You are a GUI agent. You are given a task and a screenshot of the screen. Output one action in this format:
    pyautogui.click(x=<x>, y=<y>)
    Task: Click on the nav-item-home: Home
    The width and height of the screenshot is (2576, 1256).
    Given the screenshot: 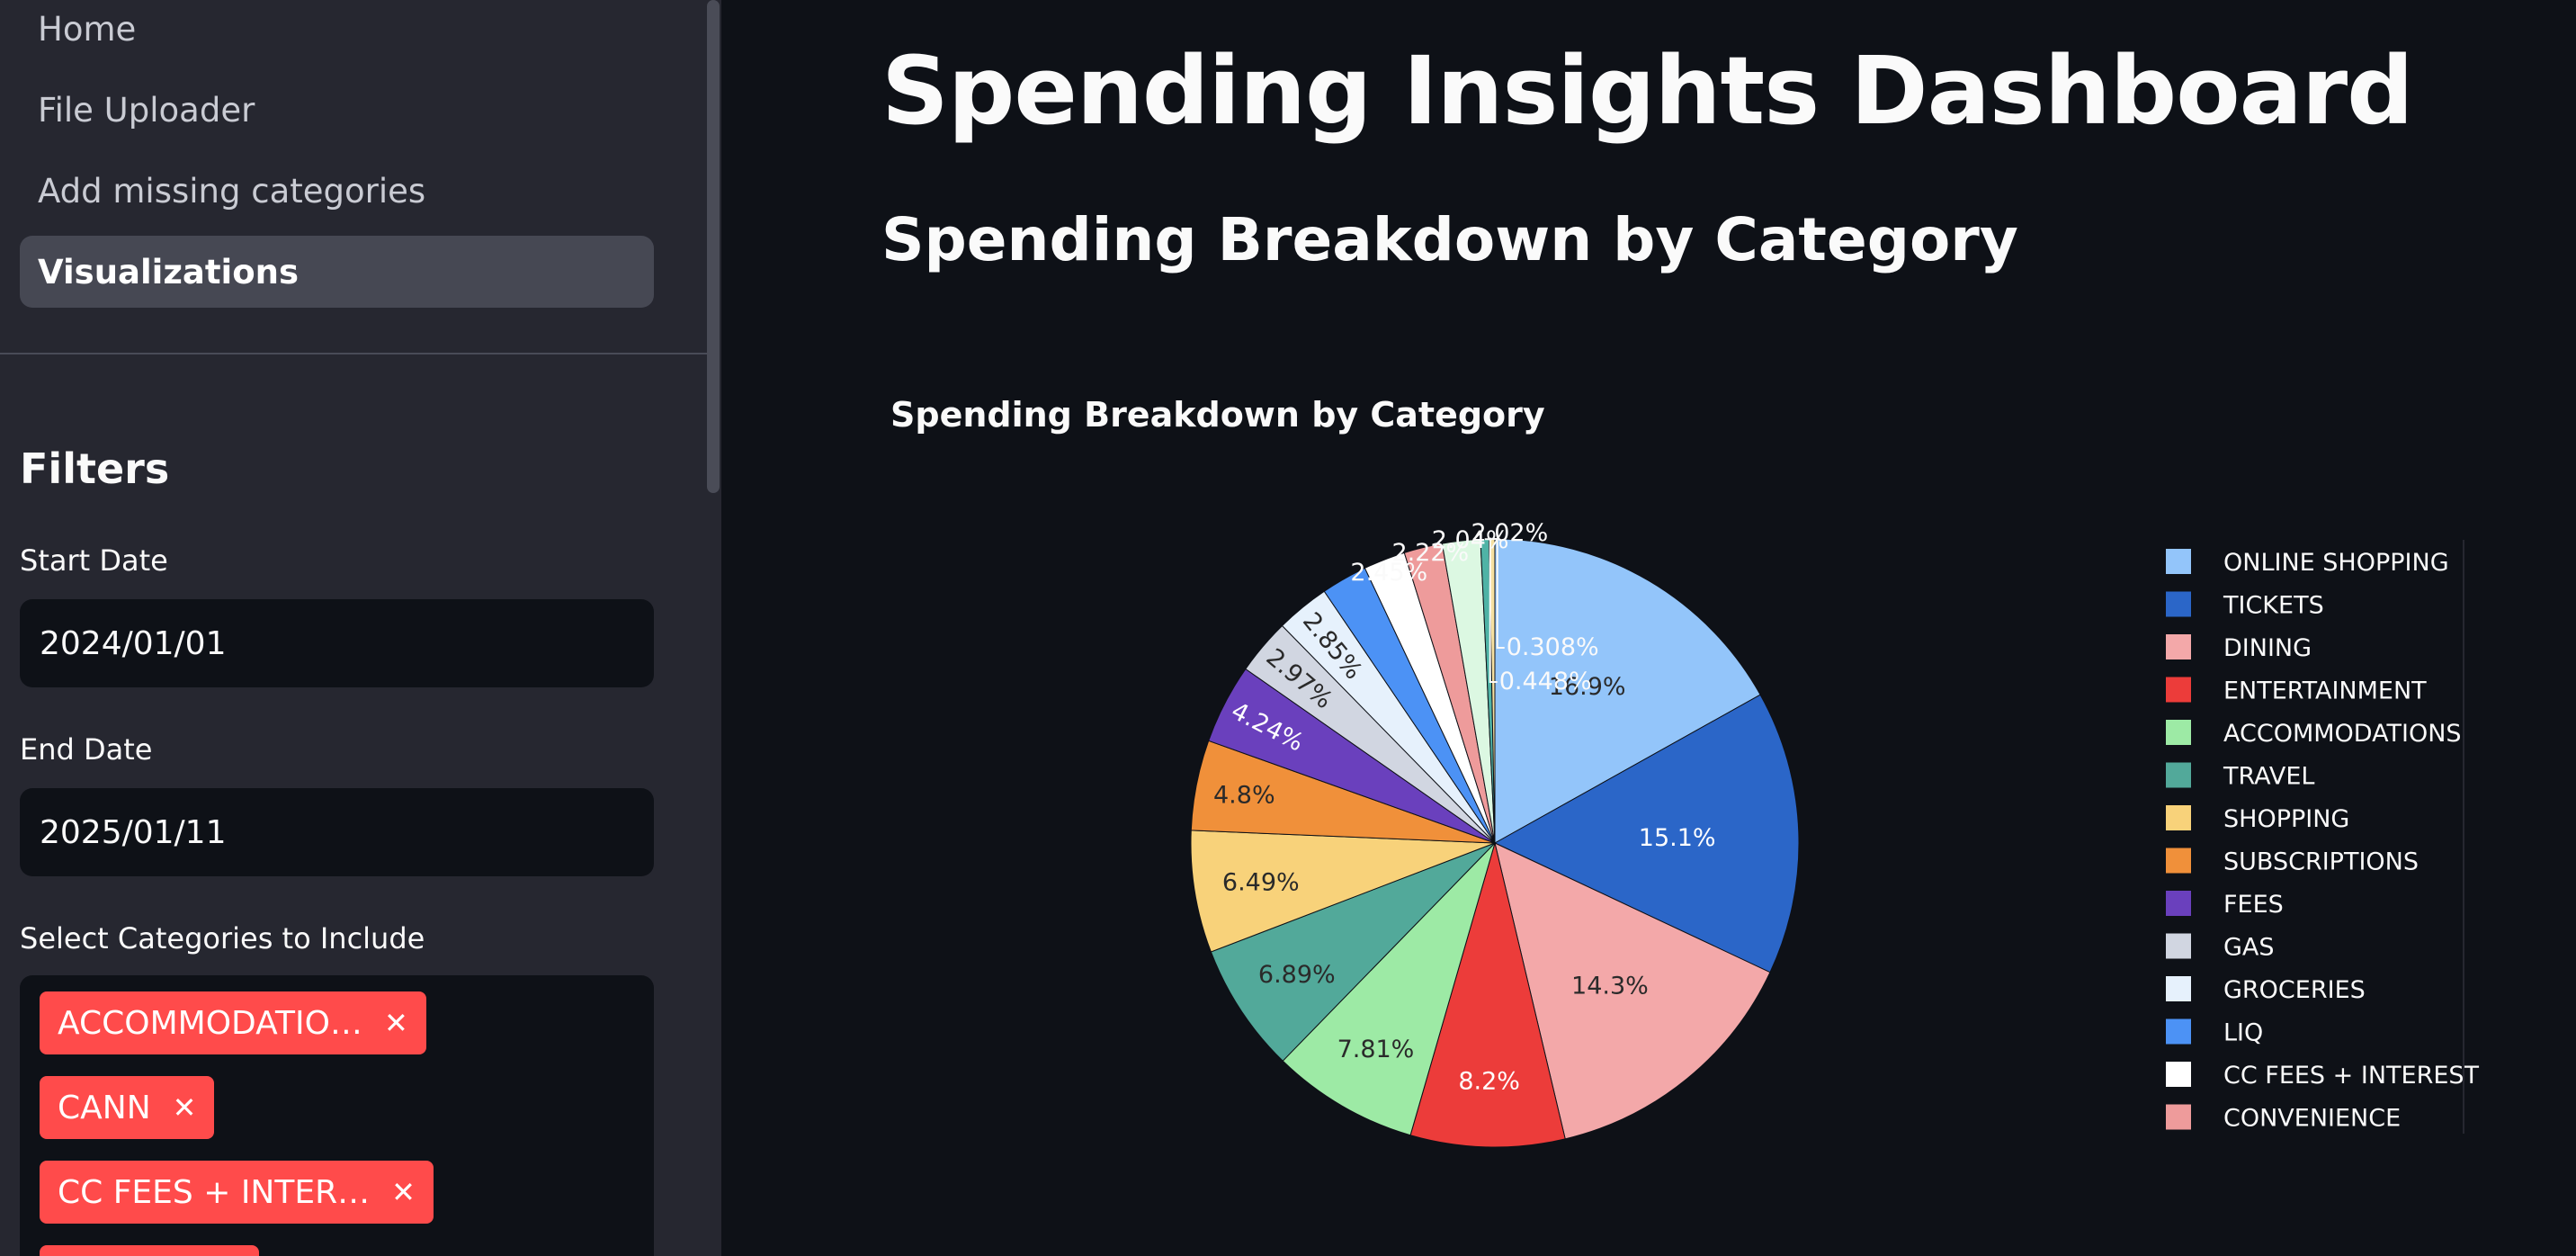 What is the action you would take?
    pyautogui.click(x=337, y=33)
    